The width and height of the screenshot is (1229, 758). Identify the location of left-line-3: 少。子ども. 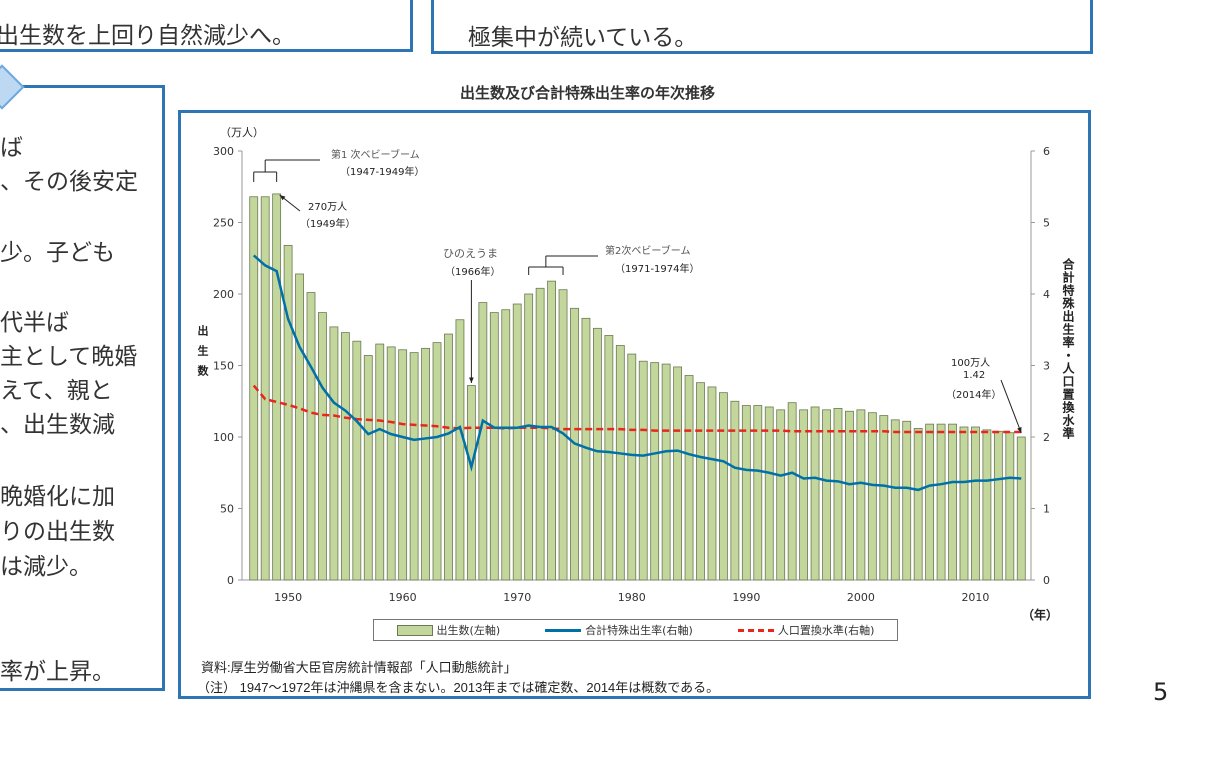
(57, 253).